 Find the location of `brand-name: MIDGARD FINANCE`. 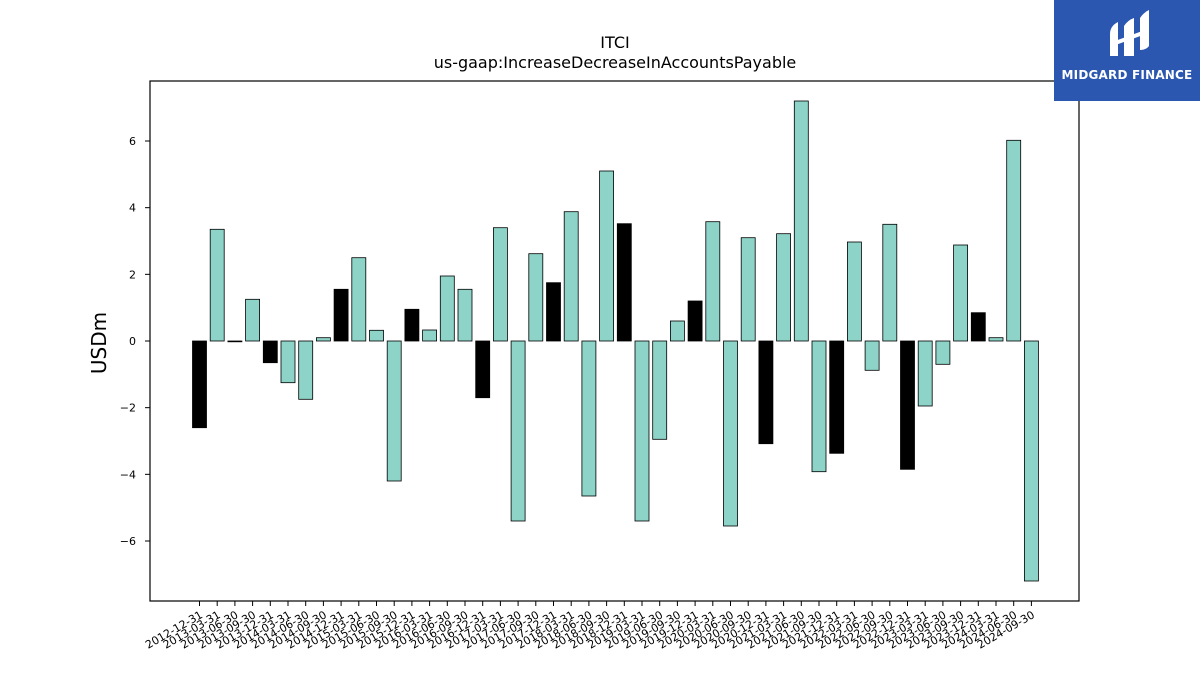

brand-name: MIDGARD FINANCE is located at coordinates (1127, 75).